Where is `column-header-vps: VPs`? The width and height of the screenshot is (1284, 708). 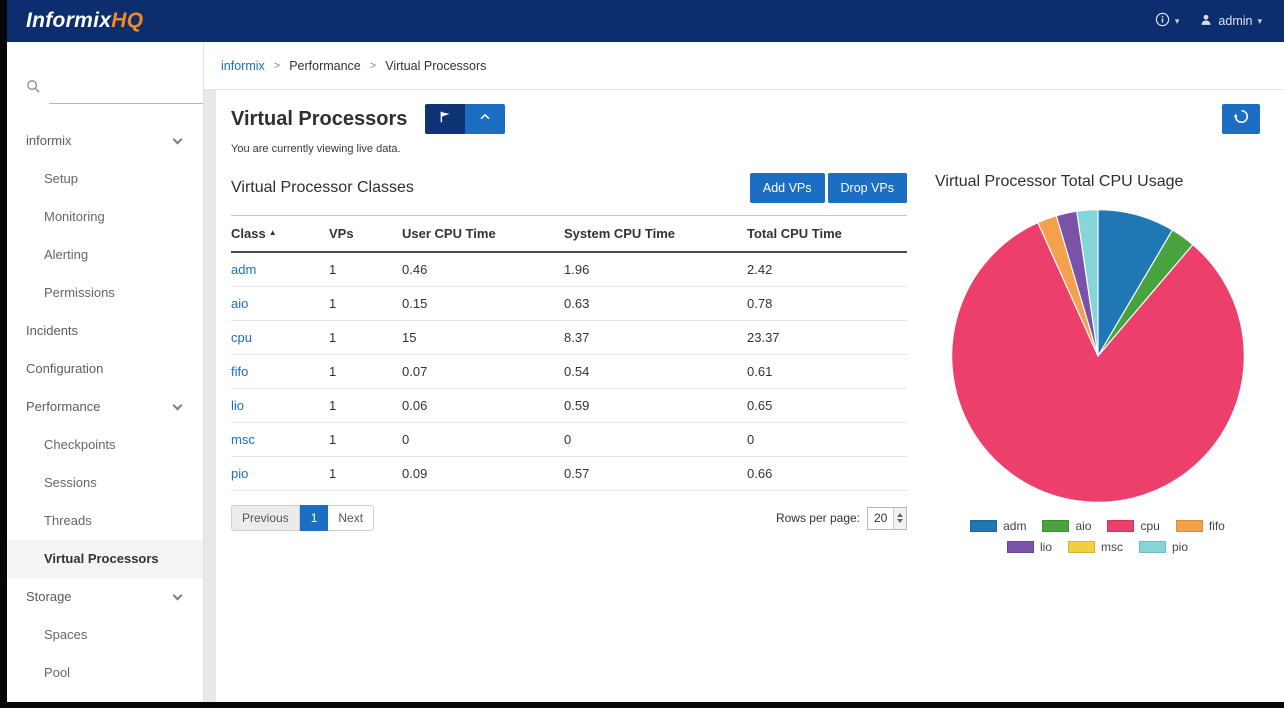
column-header-vps: VPs is located at coordinates (365, 234).